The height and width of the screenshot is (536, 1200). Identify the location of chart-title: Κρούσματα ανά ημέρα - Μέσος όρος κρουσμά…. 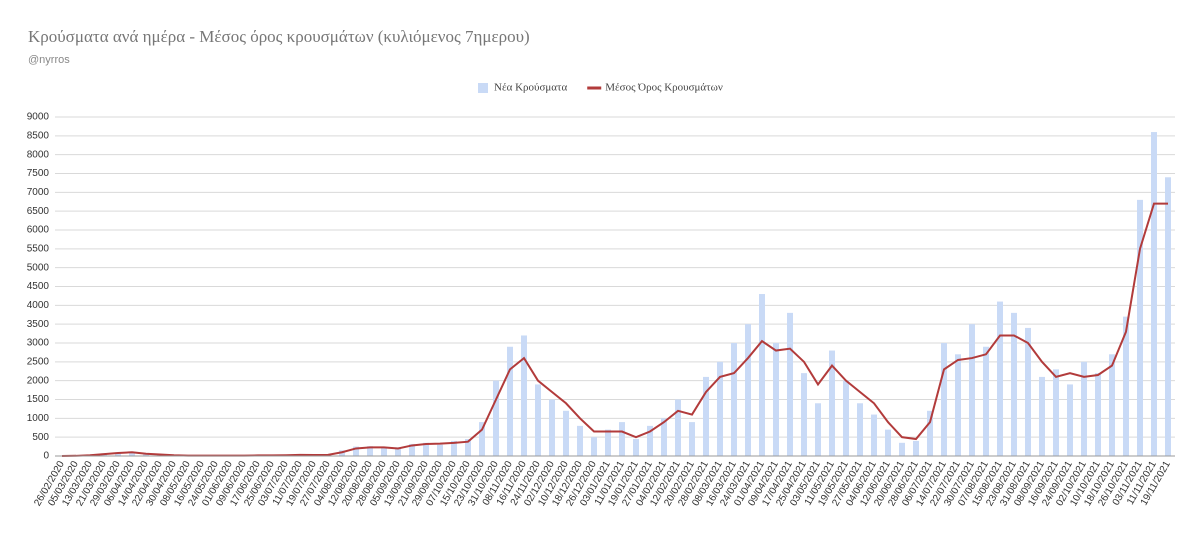
(279, 36).